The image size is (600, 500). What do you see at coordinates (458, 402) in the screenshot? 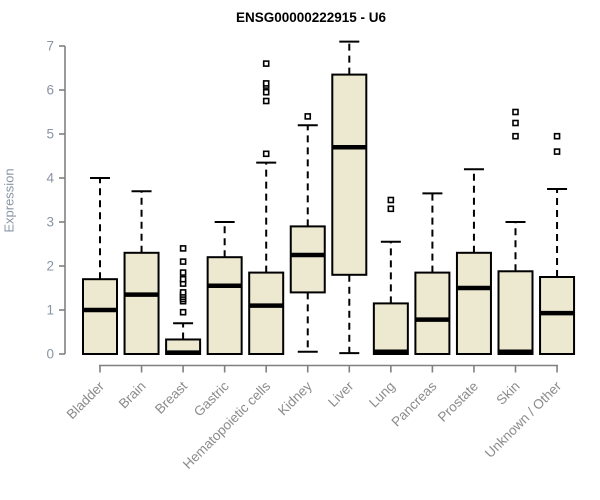
I see `x-tick-label: Prostate` at bounding box center [458, 402].